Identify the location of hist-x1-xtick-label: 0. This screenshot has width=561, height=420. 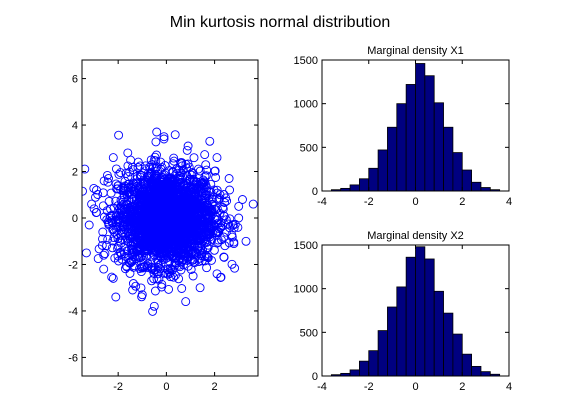
(415, 202).